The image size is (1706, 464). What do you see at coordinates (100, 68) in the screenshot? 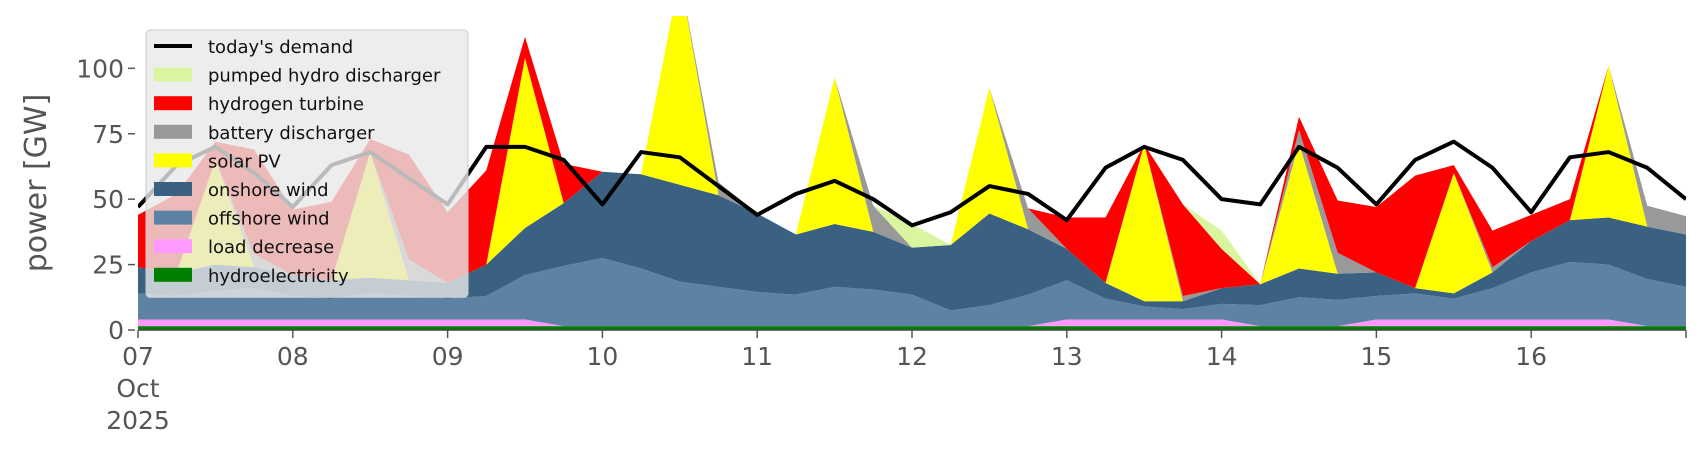
I see `y-tick-label: 100` at bounding box center [100, 68].